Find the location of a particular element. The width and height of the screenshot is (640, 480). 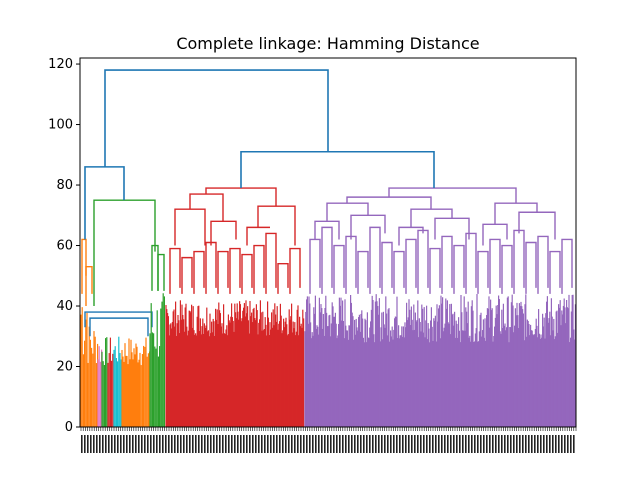

chart-title: Complete linkage: Hamming Distance is located at coordinates (327, 43).